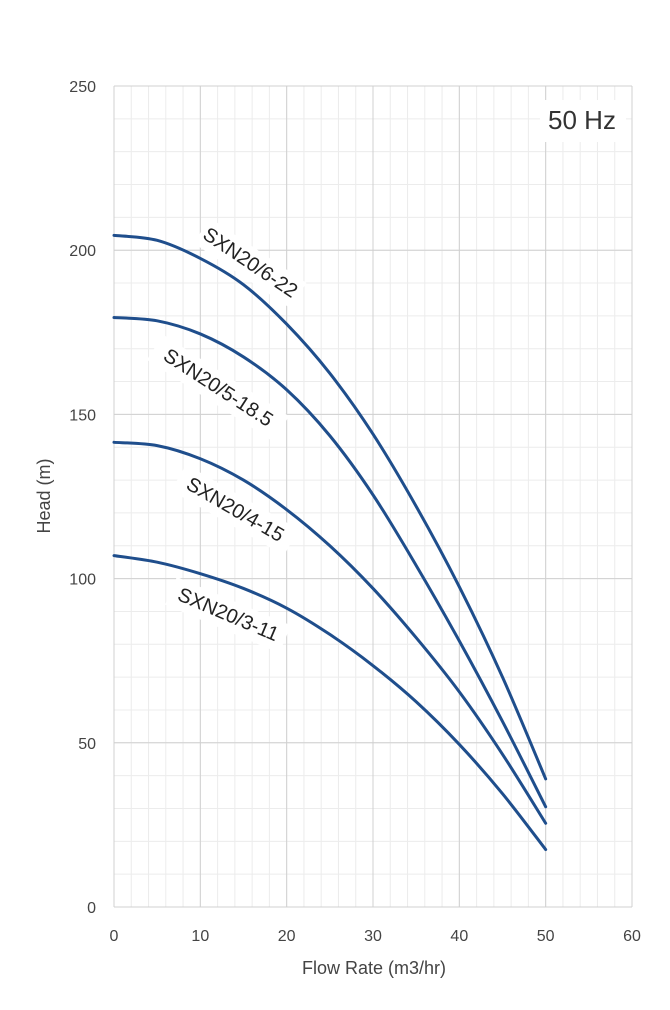  Describe the element at coordinates (200, 936) in the screenshot. I see `x-tick-label: 10` at that location.